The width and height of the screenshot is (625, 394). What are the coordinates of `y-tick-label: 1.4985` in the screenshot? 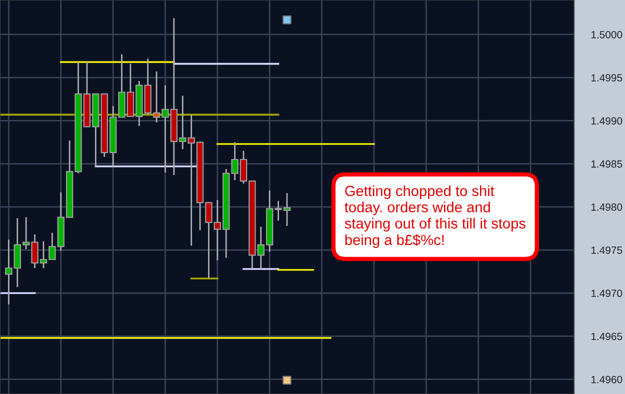 It's located at (606, 164).